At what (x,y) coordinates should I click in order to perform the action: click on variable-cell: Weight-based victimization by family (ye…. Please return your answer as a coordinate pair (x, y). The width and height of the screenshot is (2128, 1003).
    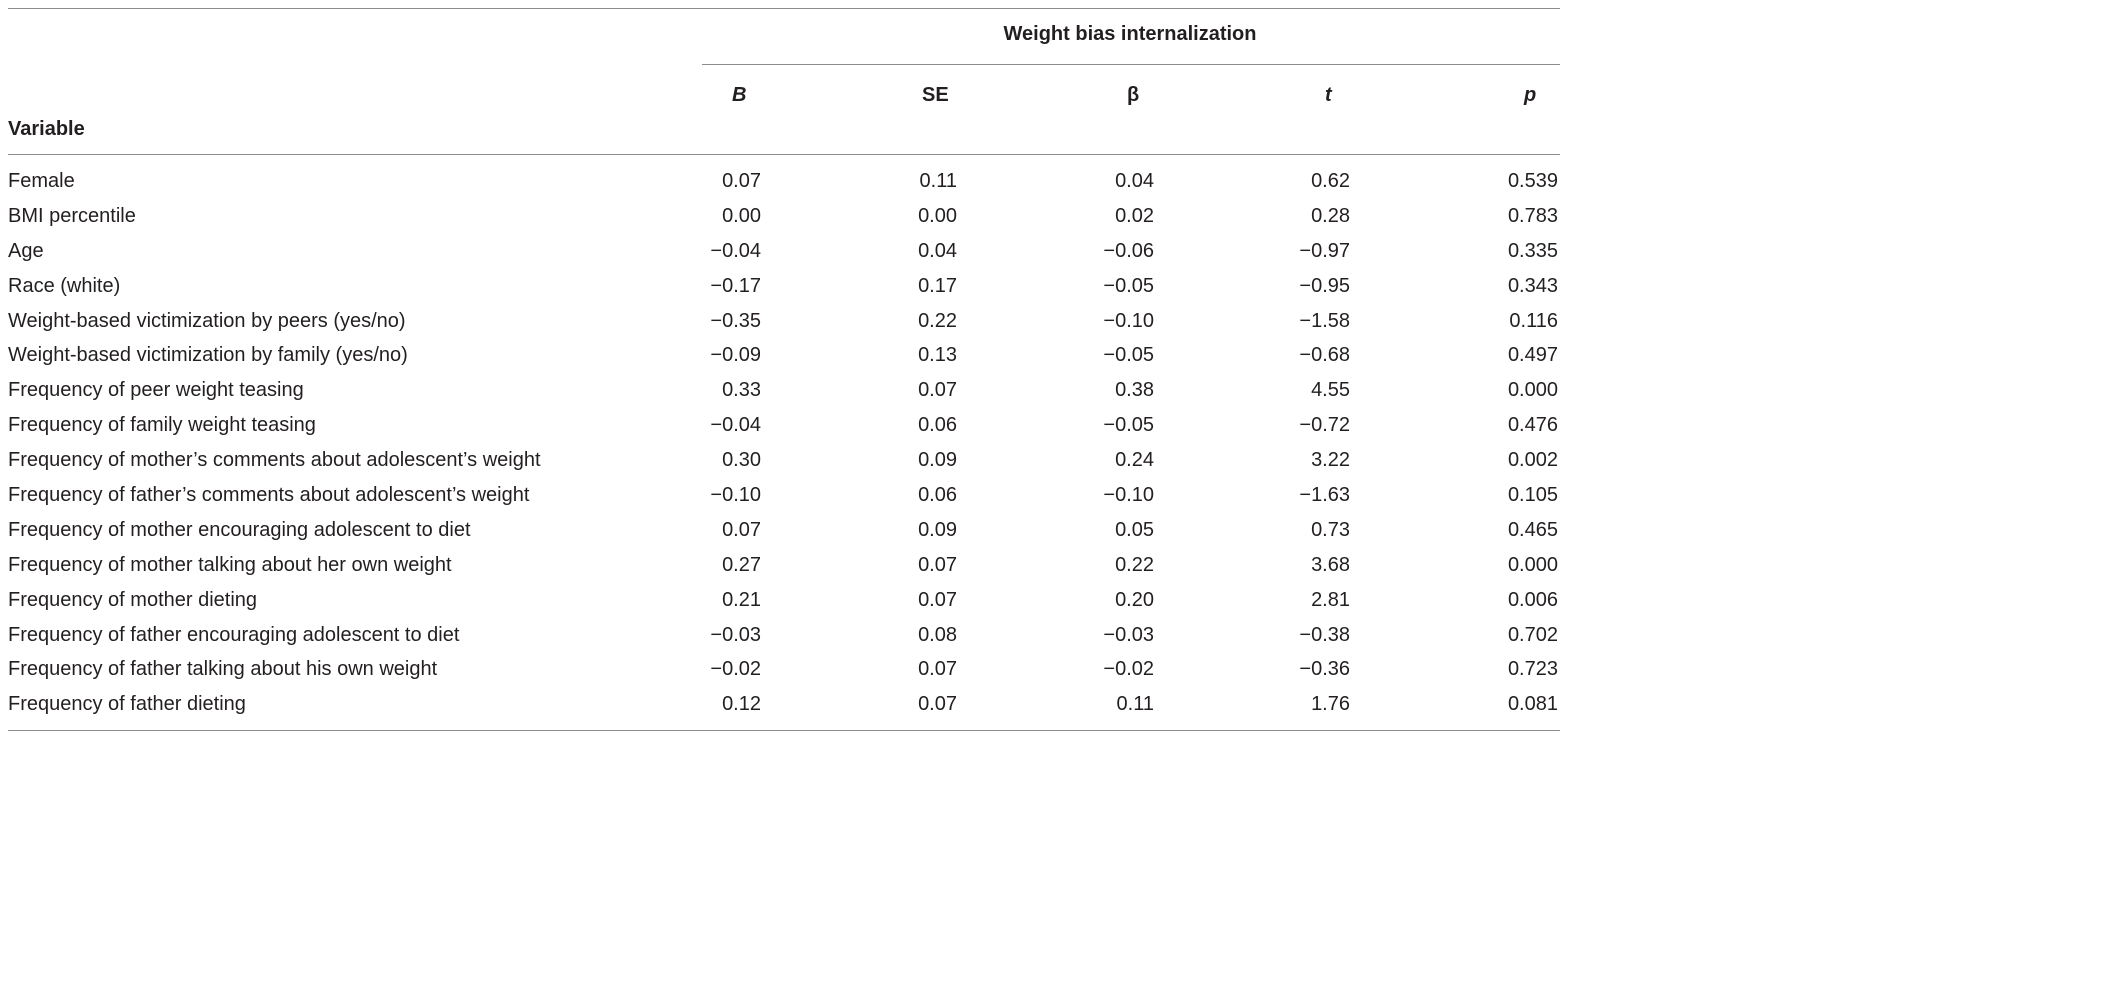
    Looking at the image, I should click on (208, 355).